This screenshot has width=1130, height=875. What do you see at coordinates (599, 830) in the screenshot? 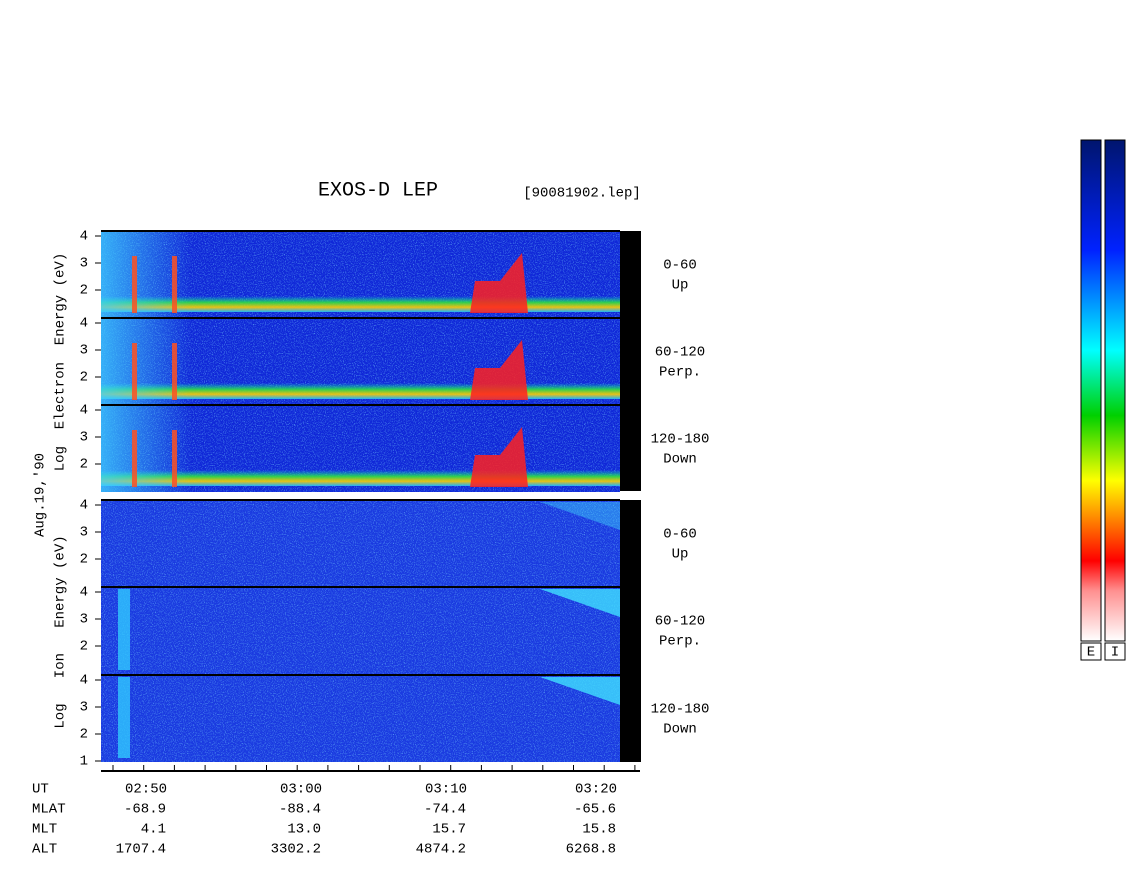
I see `row-value: 15.8` at bounding box center [599, 830].